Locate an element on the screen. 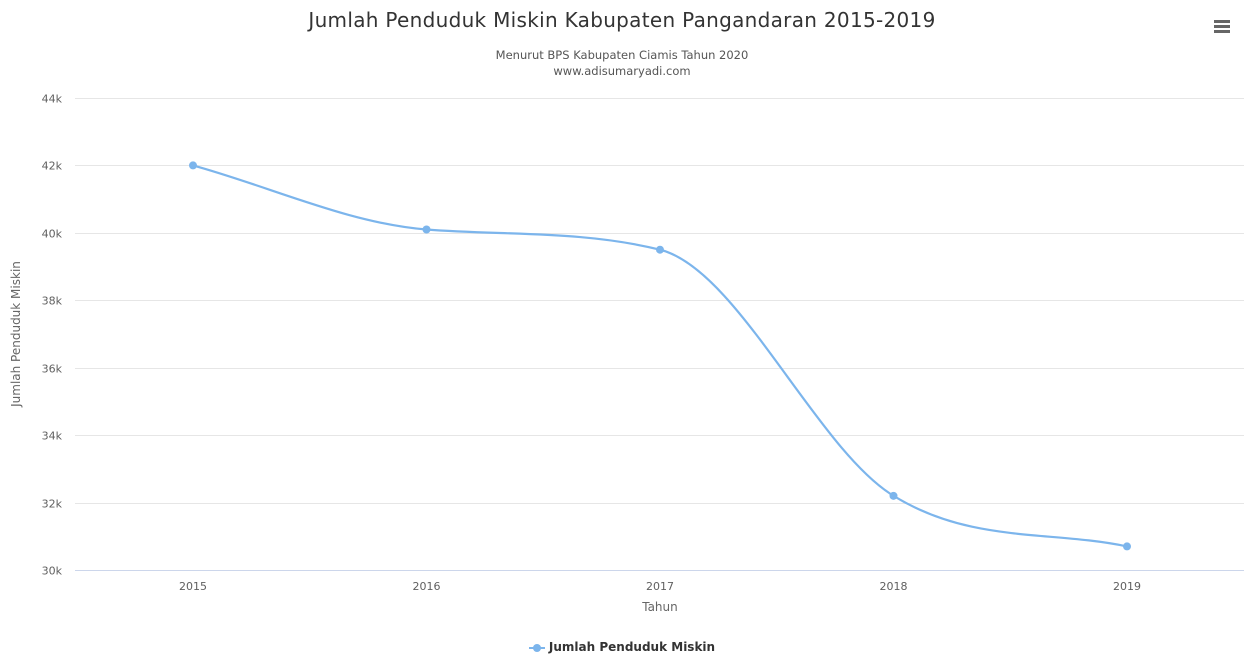 This screenshot has width=1244, height=659. legend-item: Jumlah Penduduk Miskin is located at coordinates (622, 647).